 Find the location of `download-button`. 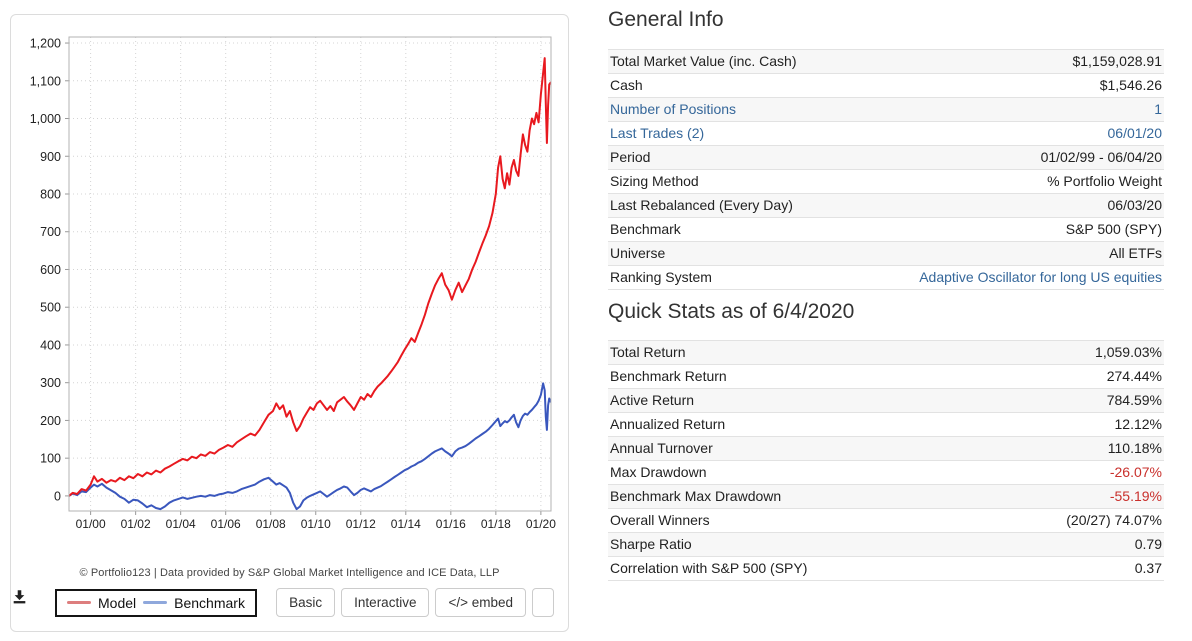

download-button is located at coordinates (283, 602).